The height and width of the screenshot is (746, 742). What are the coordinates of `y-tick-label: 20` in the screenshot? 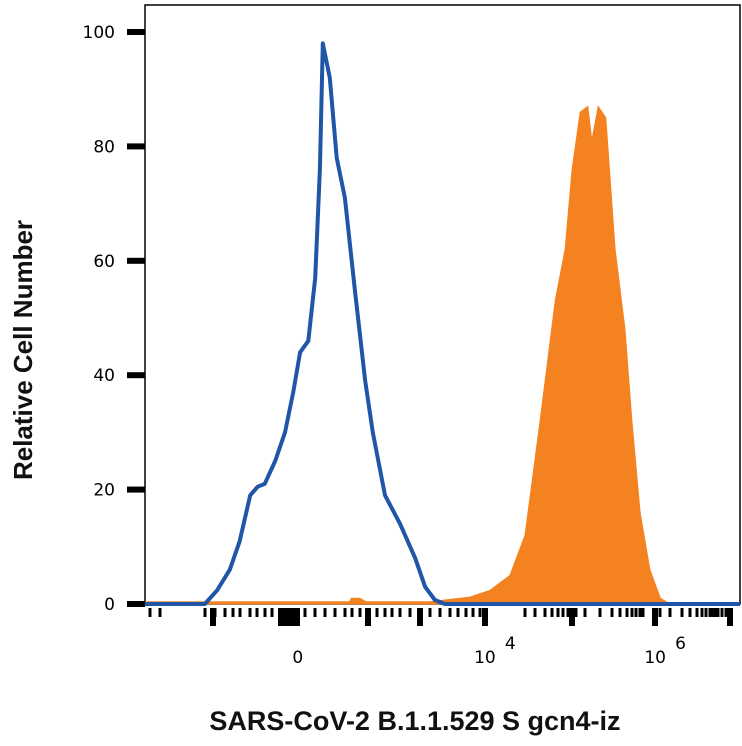 It's located at (104, 491).